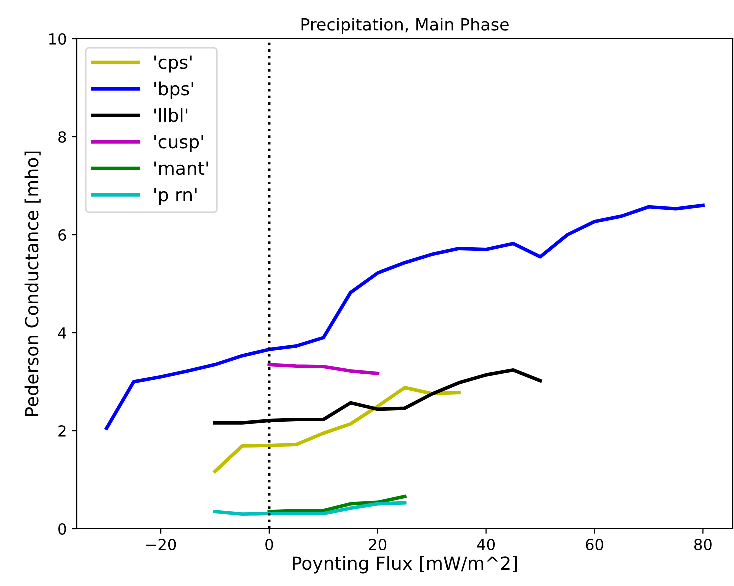  Describe the element at coordinates (703, 544) in the screenshot. I see `x-tick-label: 80` at that location.